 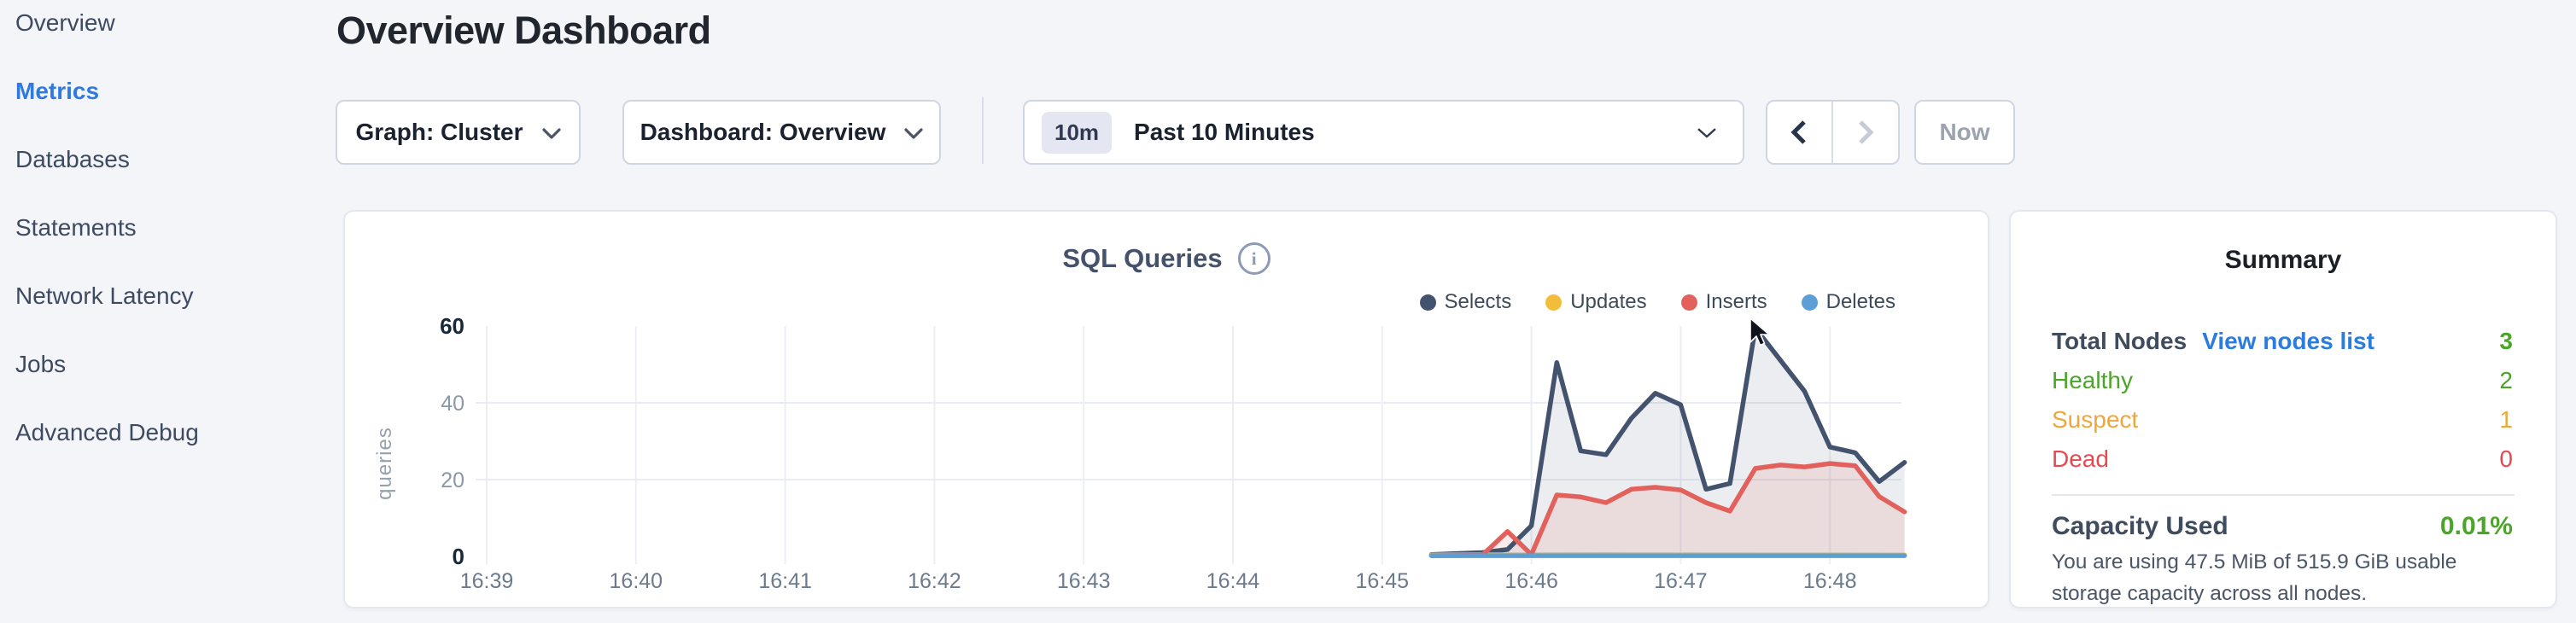 What do you see at coordinates (57, 91) in the screenshot?
I see `sidebar-item-metrics: Metrics` at bounding box center [57, 91].